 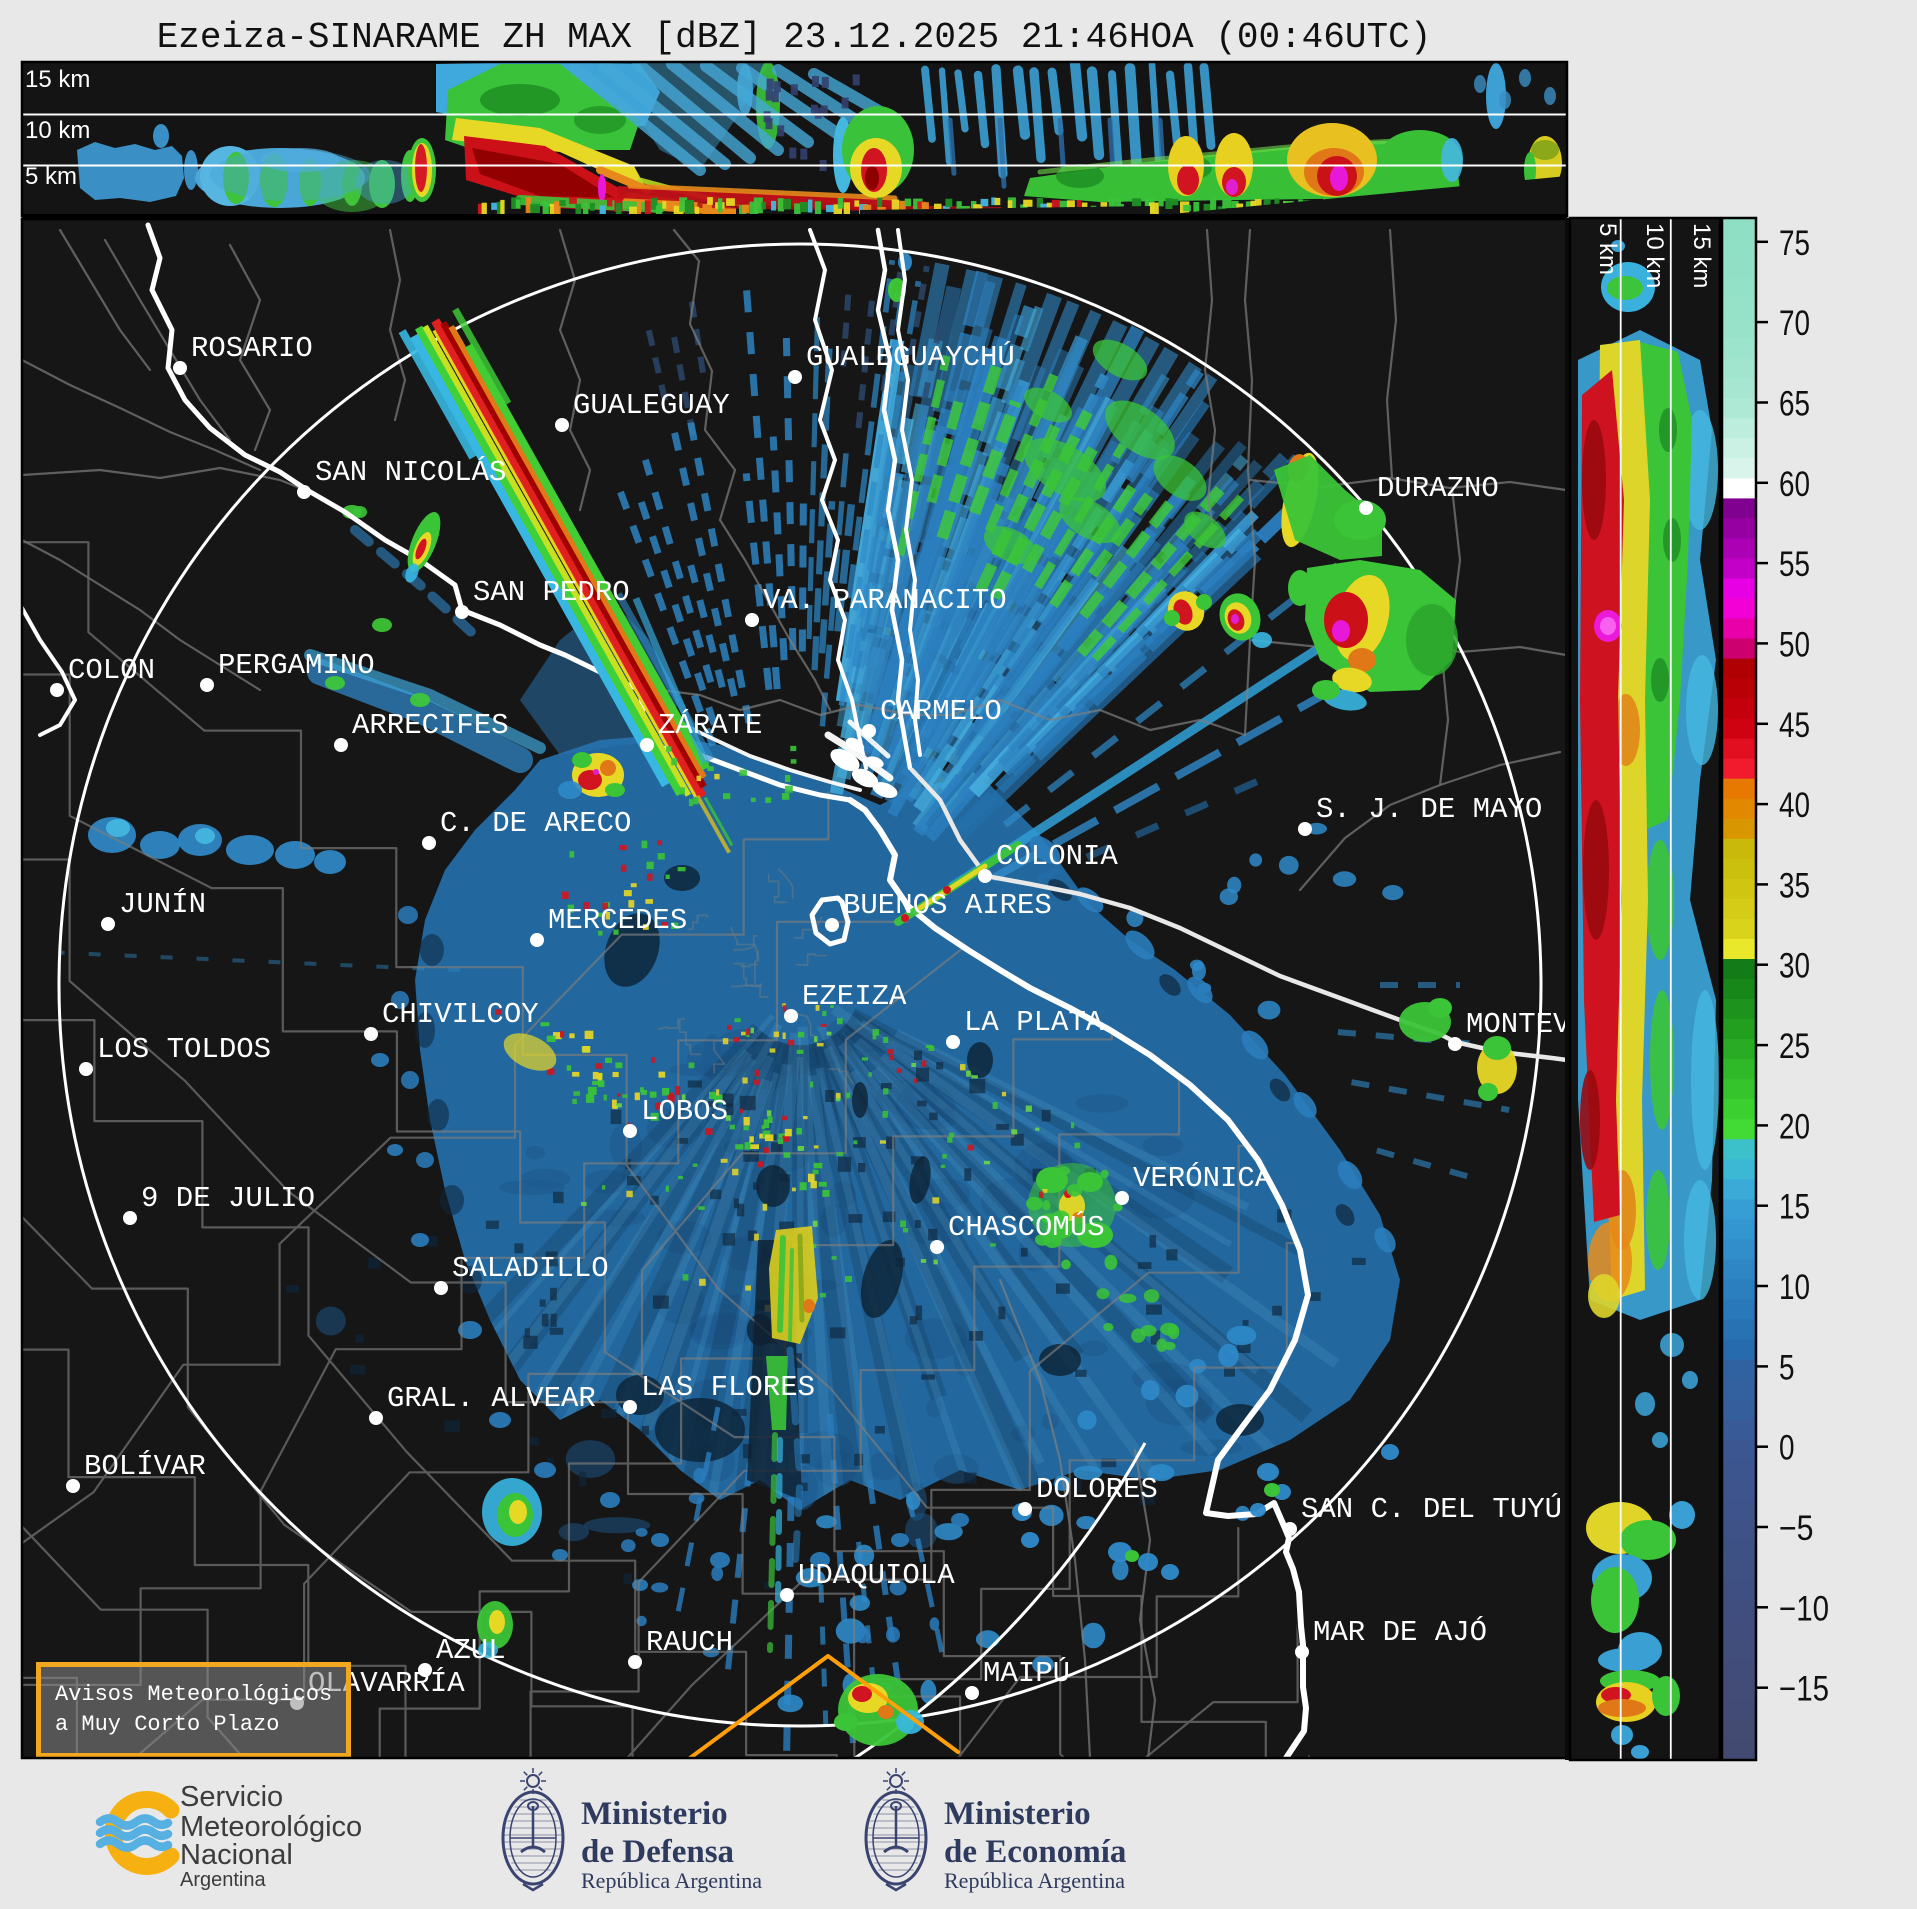 What do you see at coordinates (1203, 1178) in the screenshot?
I see `svg-text: VERÓNICA` at bounding box center [1203, 1178].